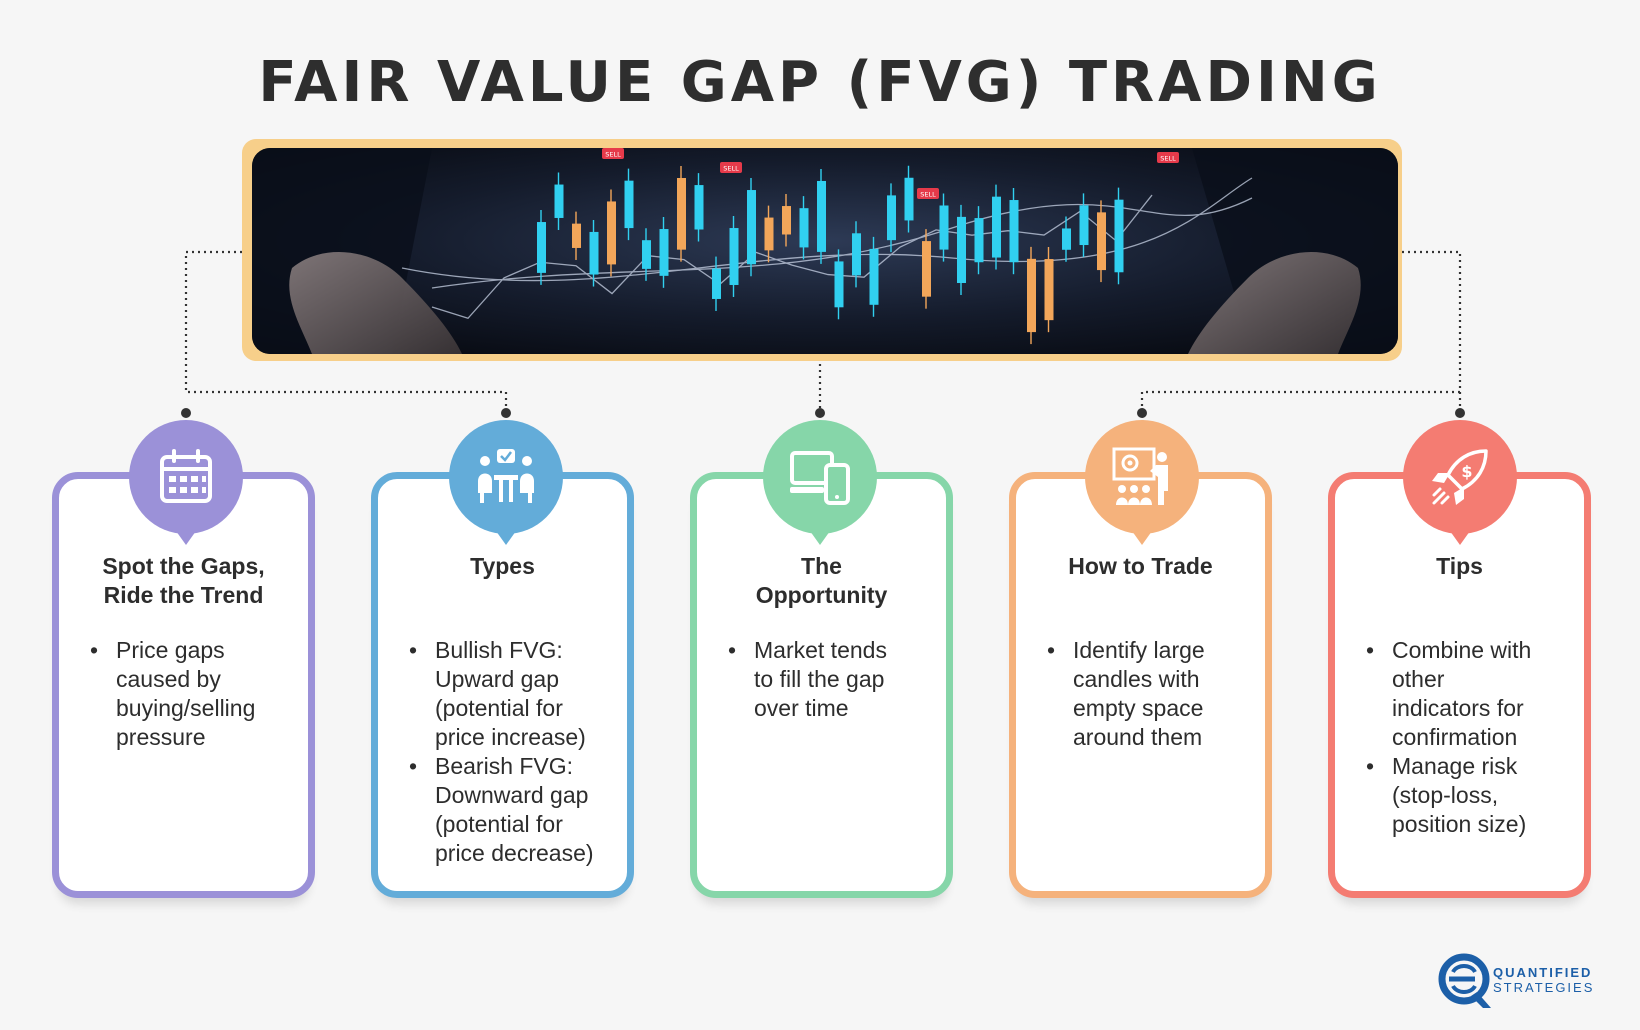  What do you see at coordinates (827, 229) in the screenshot?
I see `curve-line` at bounding box center [827, 229].